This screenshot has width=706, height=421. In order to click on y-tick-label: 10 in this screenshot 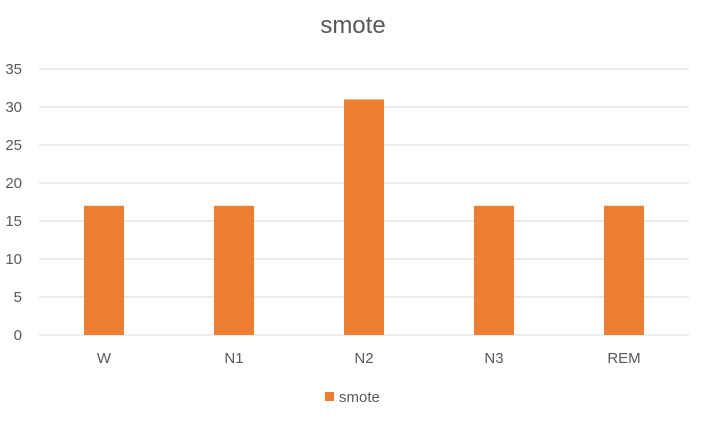, I will do `click(13, 259)`.